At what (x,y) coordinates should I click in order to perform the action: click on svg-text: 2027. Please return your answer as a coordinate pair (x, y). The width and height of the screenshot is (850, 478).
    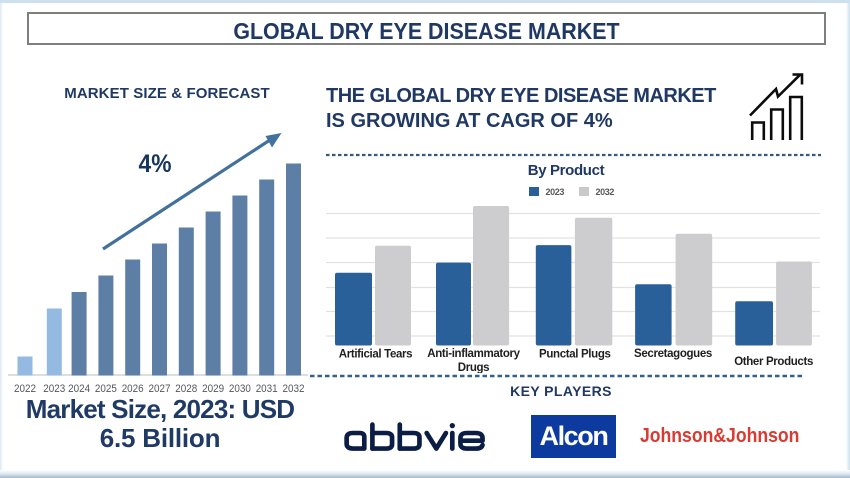
    Looking at the image, I should click on (160, 389).